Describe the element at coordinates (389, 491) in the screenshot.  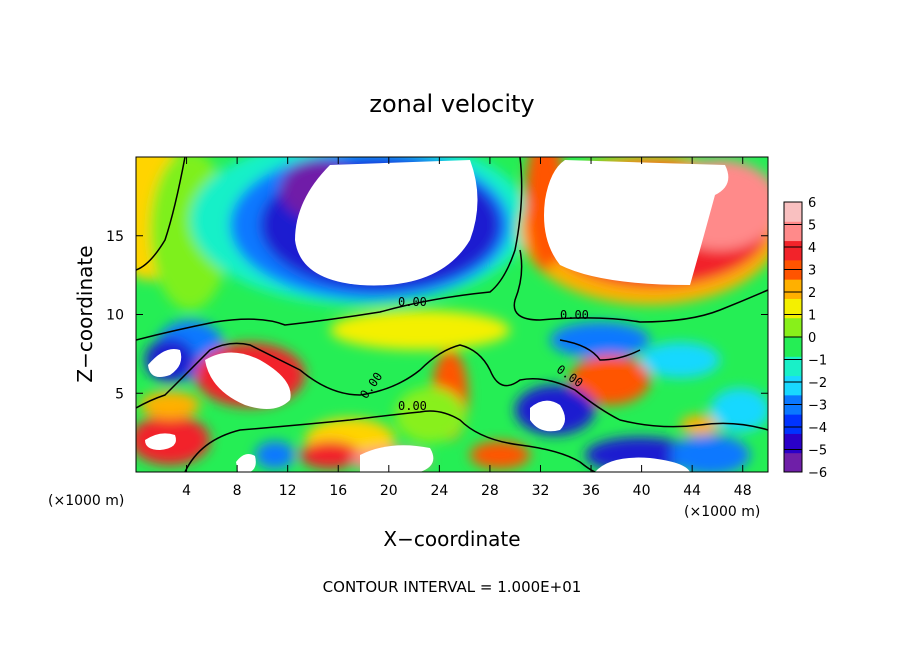
I see `x-tick-label: 20` at that location.